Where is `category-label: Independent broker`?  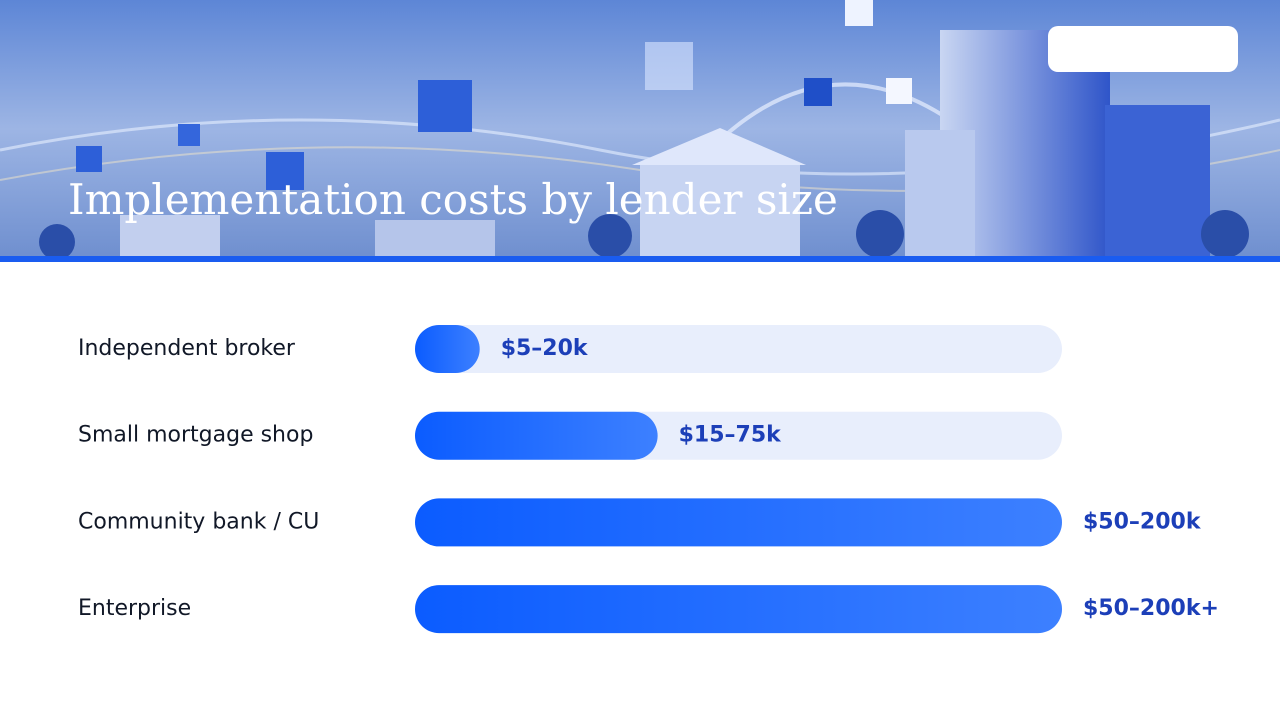 category-label: Independent broker is located at coordinates (187, 348).